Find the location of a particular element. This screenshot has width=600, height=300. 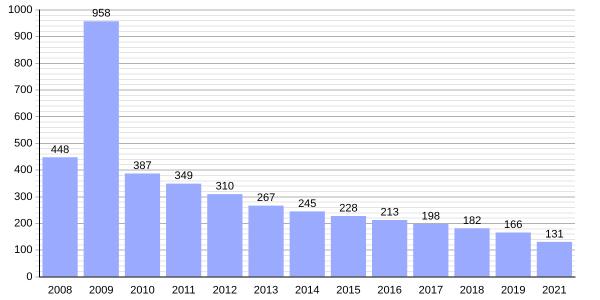

x-tick-label: 2008 is located at coordinates (60, 290).